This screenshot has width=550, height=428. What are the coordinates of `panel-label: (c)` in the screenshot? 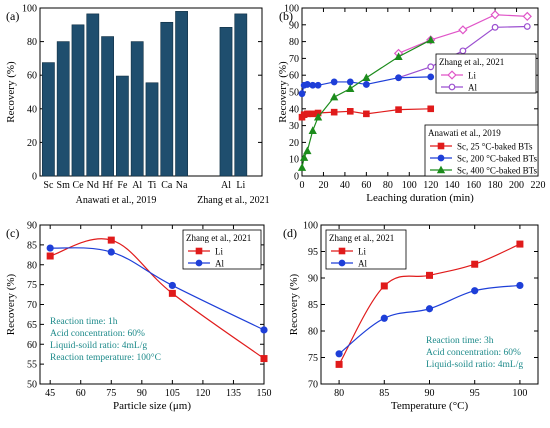 It's located at (12, 233).